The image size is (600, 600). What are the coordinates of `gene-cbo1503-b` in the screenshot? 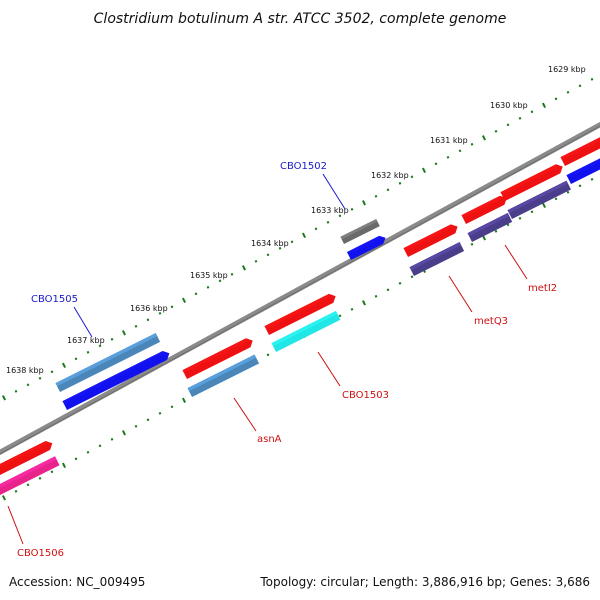 It's located at (306, 331).